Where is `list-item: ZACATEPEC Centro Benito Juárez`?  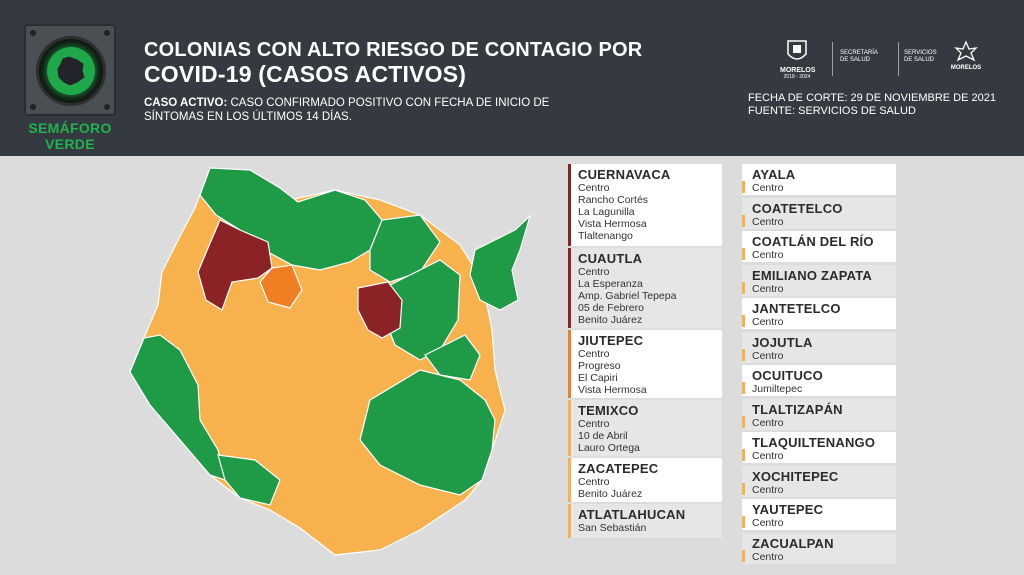 list-item: ZACATEPEC Centro Benito Juárez is located at coordinates (645, 480).